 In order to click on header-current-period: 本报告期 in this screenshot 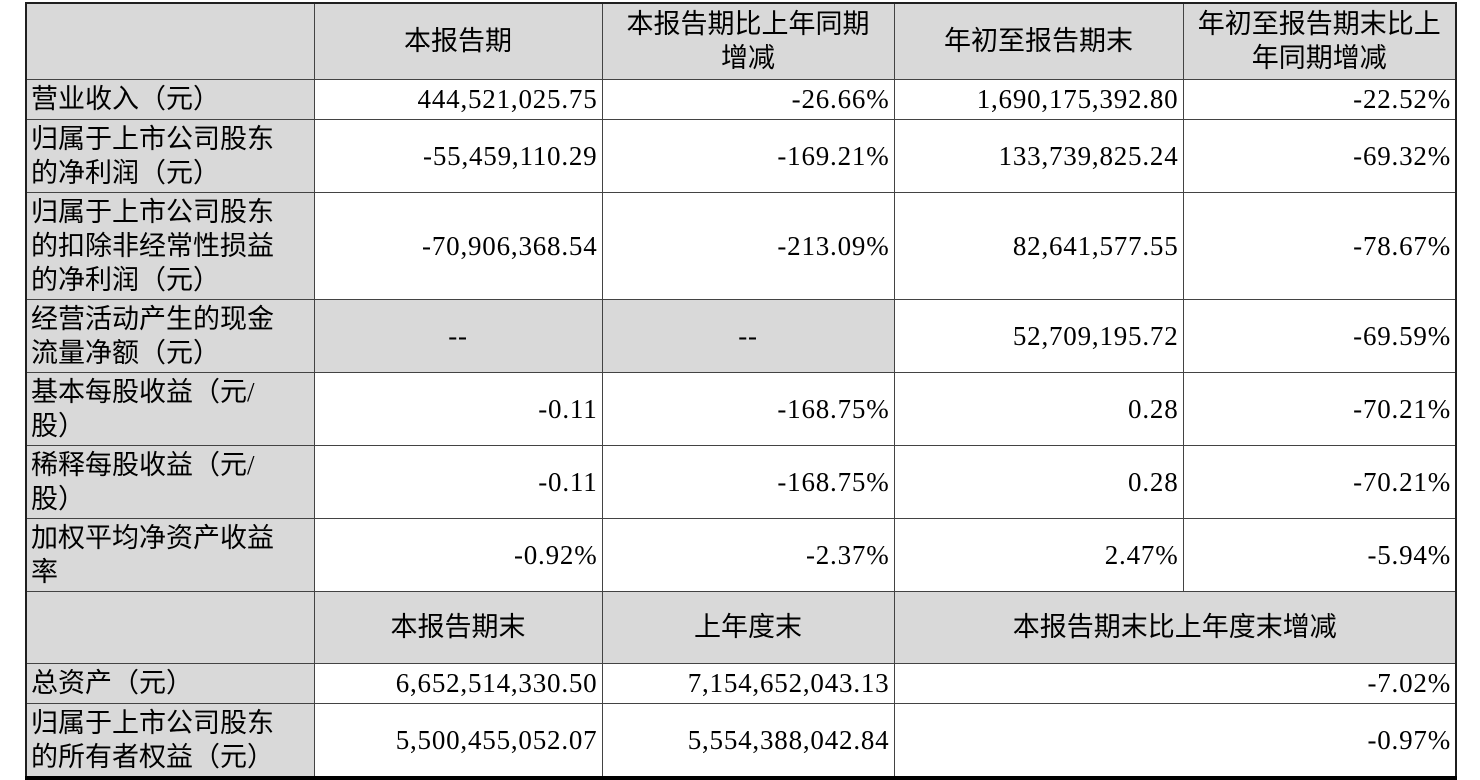, I will do `click(458, 41)`.